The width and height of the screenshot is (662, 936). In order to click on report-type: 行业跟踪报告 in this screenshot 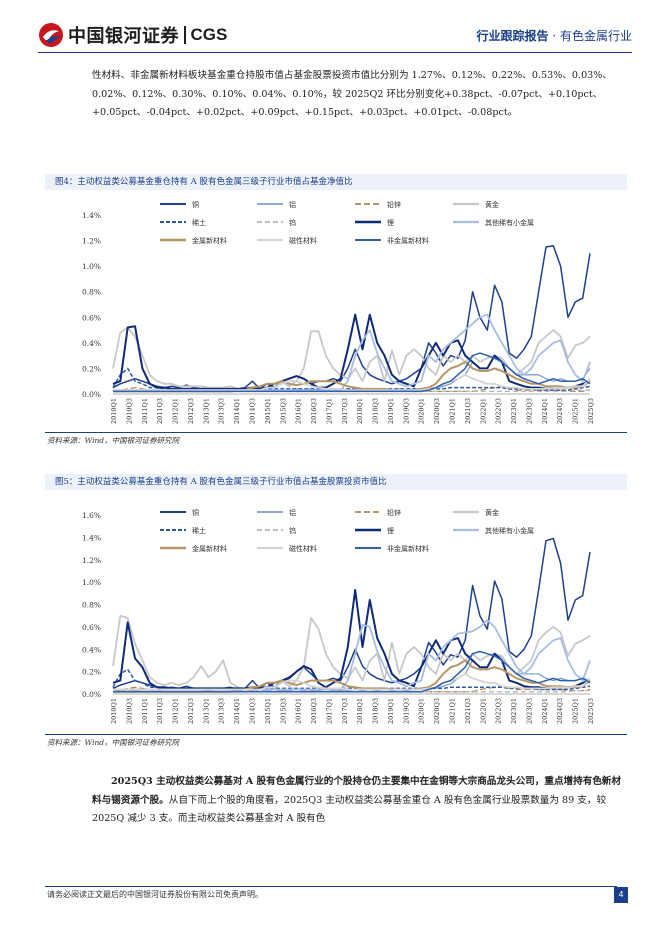, I will do `click(512, 36)`.